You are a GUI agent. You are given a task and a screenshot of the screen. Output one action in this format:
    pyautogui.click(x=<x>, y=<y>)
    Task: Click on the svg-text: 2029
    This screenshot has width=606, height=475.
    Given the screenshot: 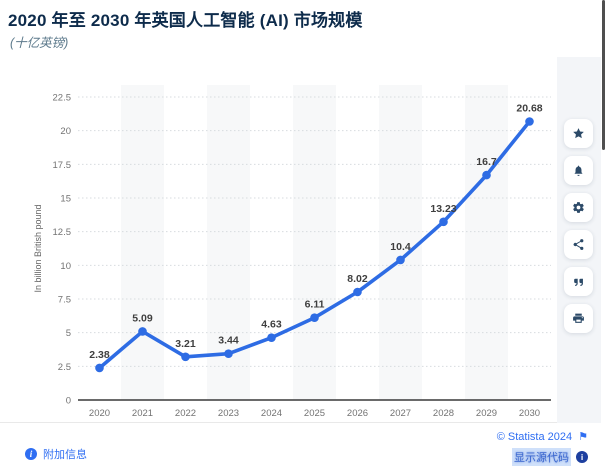 What is the action you would take?
    pyautogui.click(x=486, y=413)
    